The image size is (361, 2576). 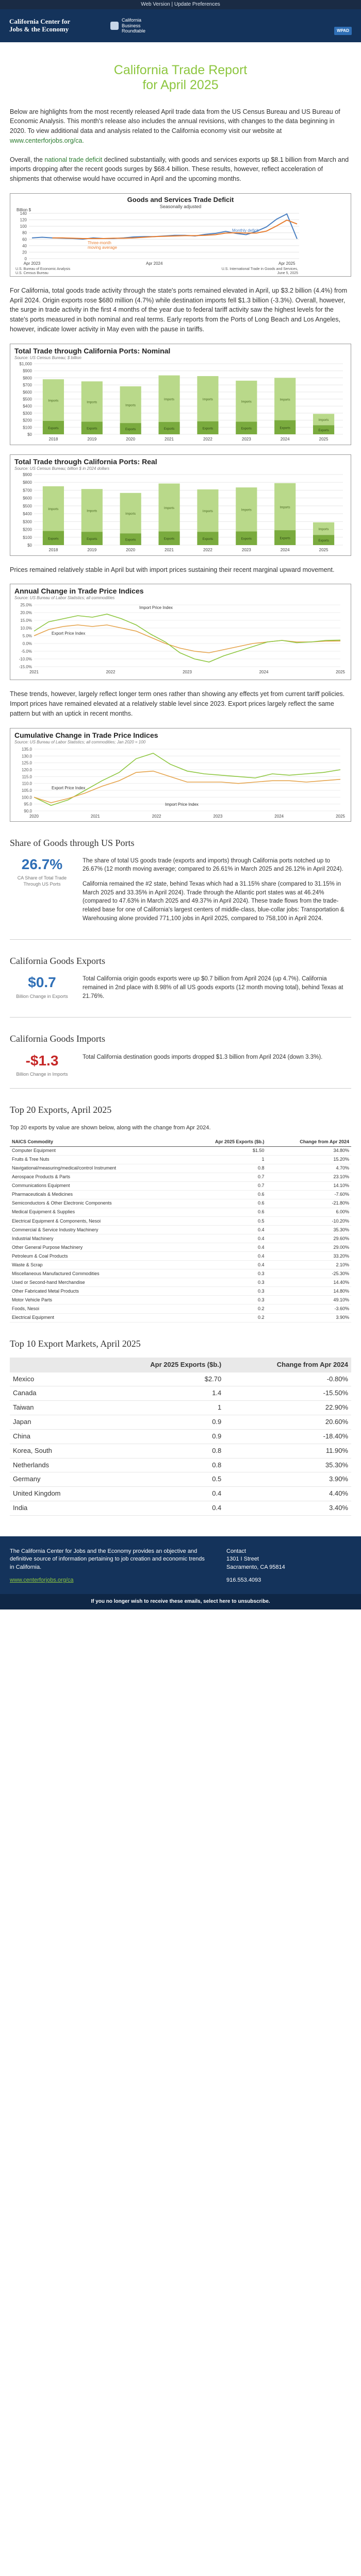 What do you see at coordinates (96, 1151) in the screenshot?
I see `table-cell: Computer Equipment` at bounding box center [96, 1151].